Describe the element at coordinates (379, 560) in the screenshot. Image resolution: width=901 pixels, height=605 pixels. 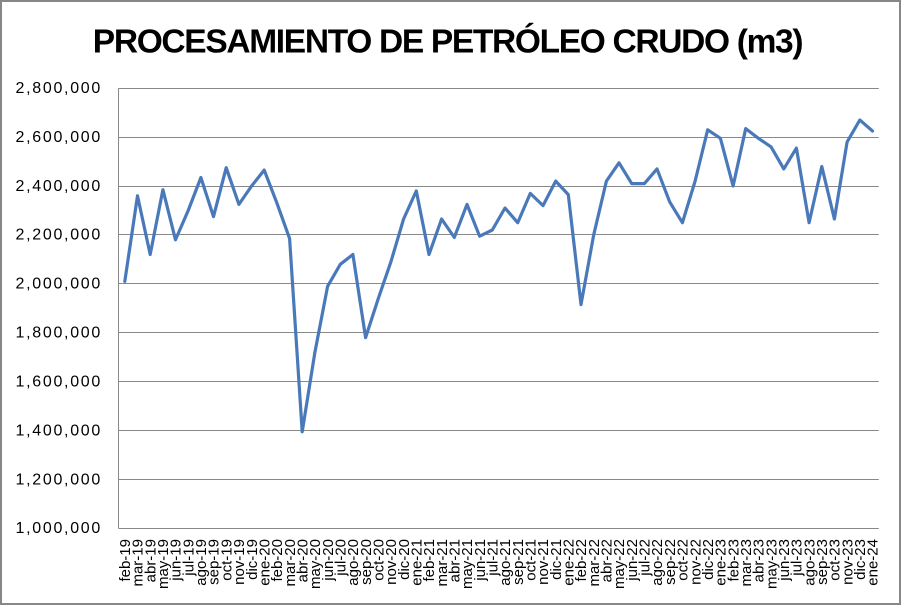
I see `svg-text: oct-20` at that location.